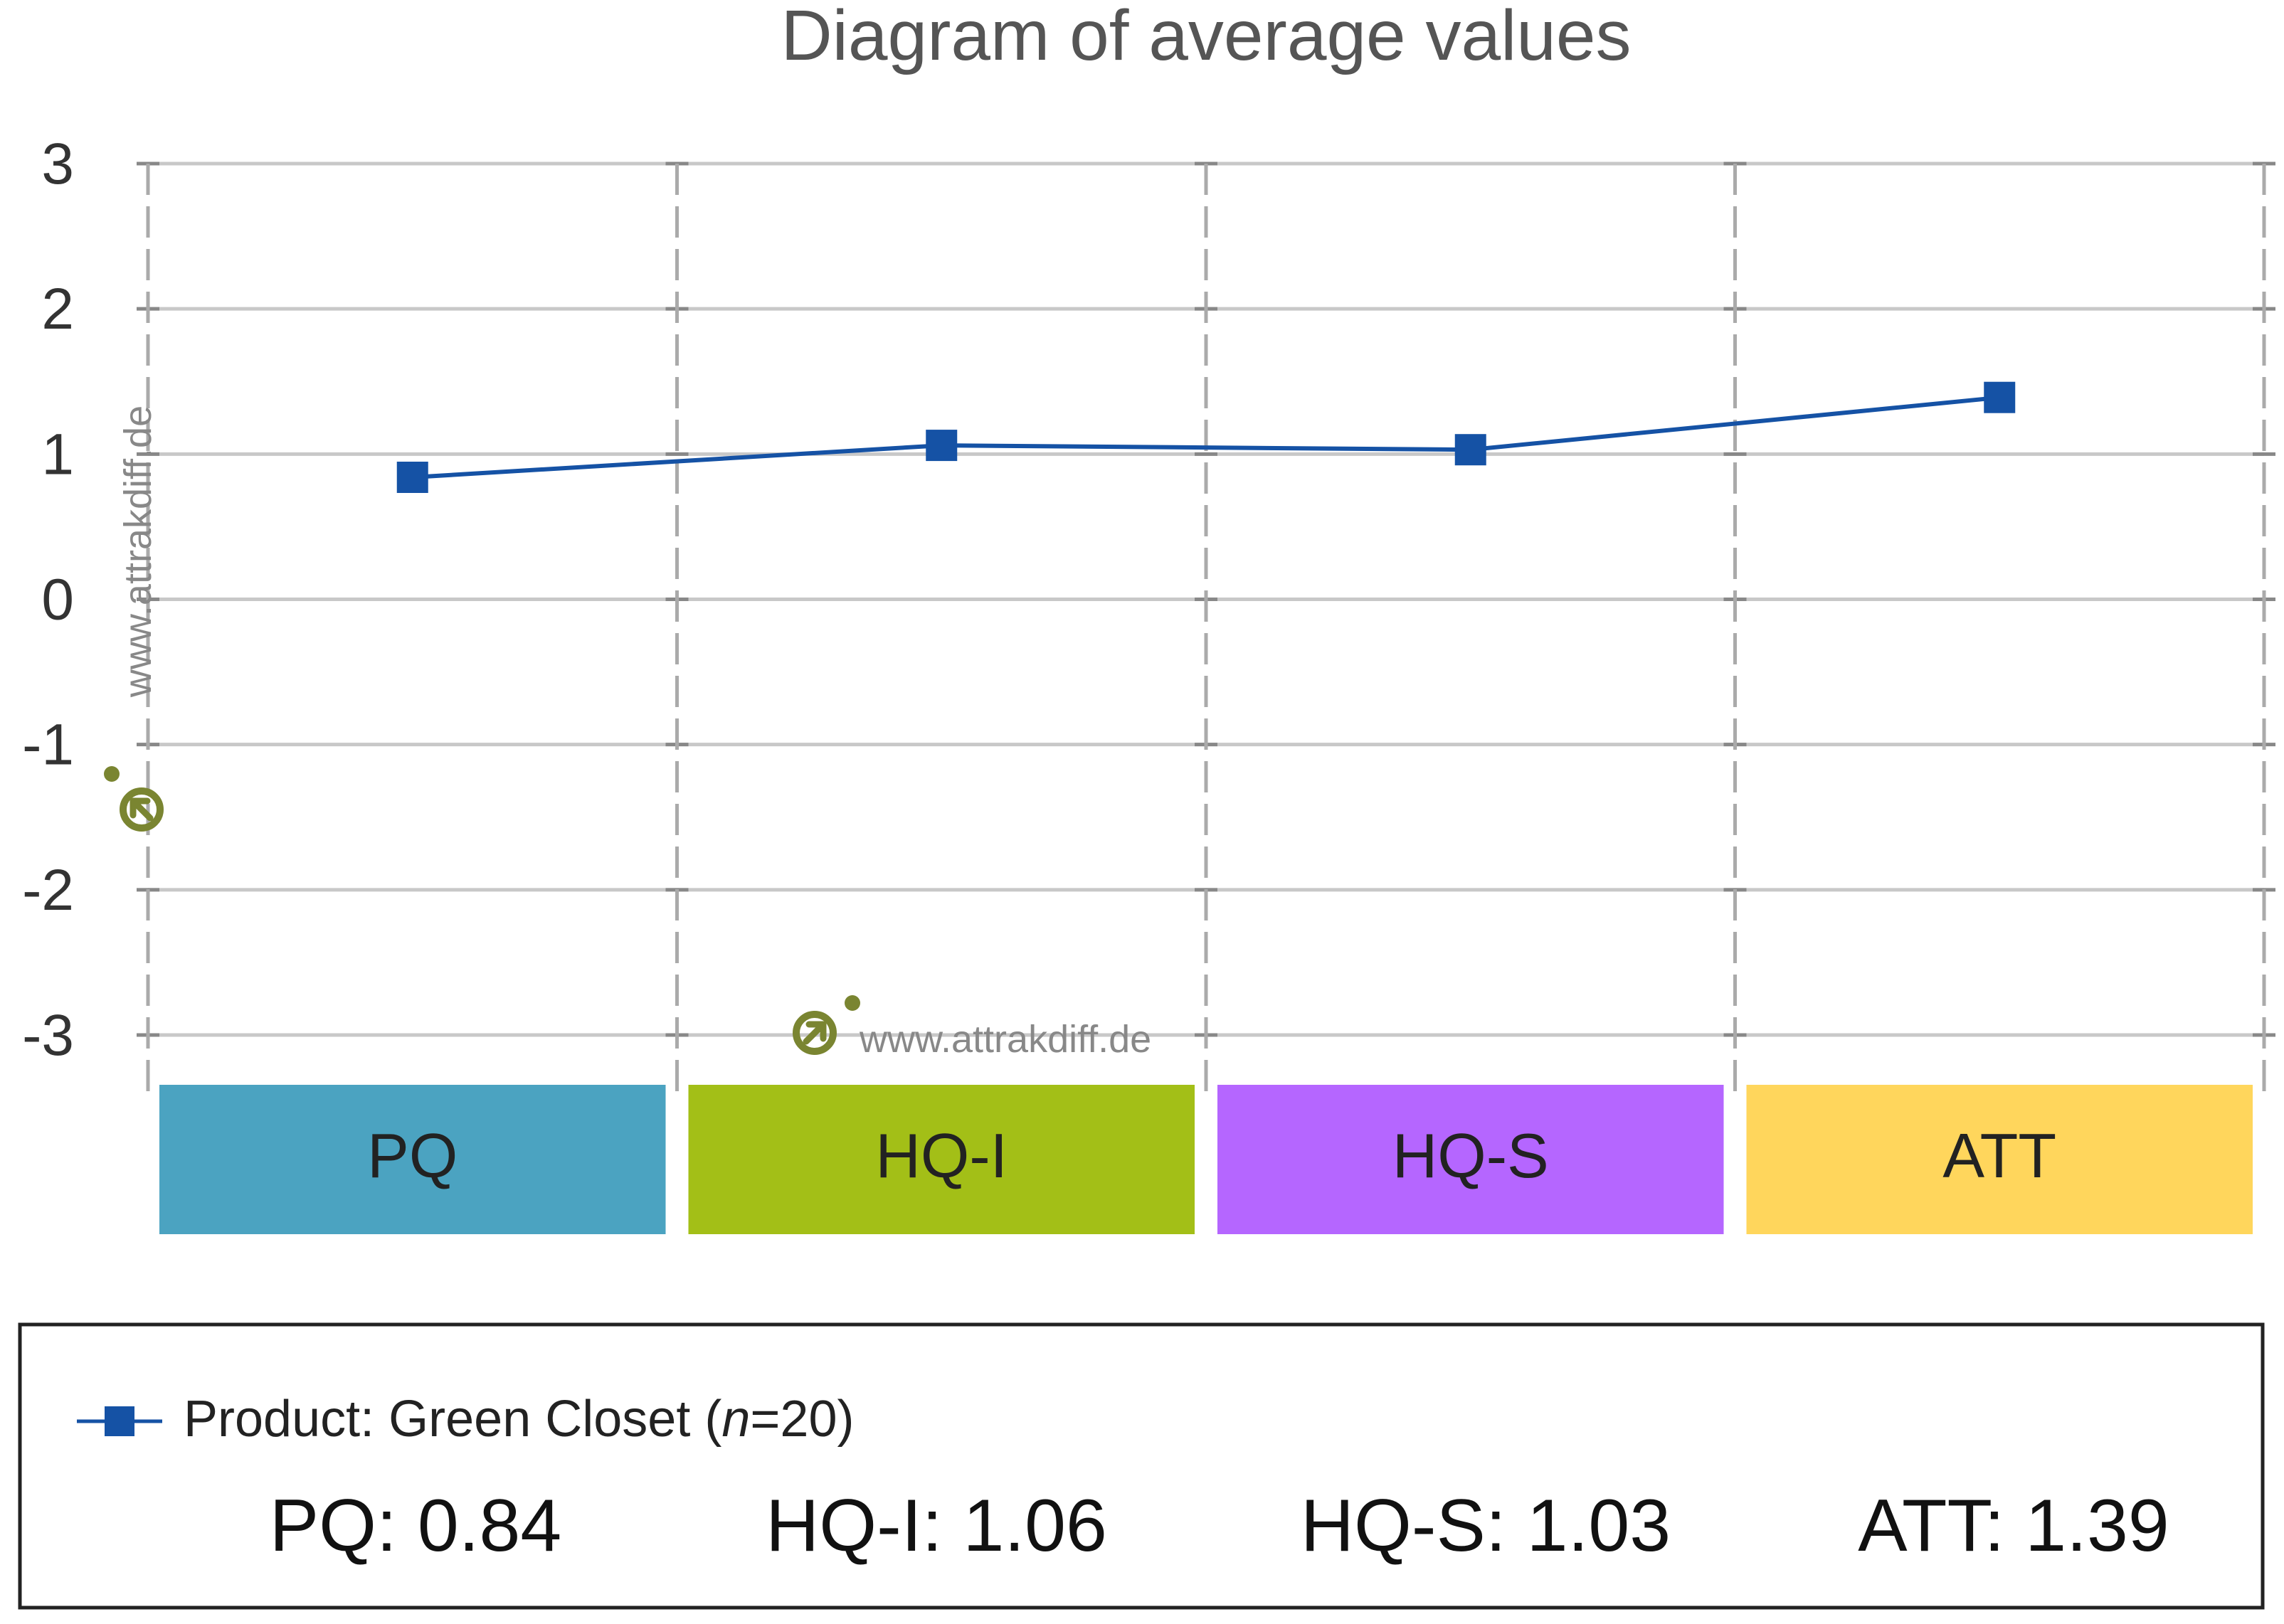  I want to click on y-tick-label: 1, so click(57, 454).